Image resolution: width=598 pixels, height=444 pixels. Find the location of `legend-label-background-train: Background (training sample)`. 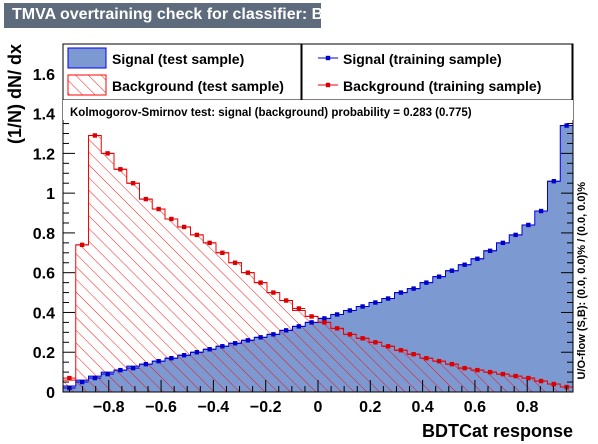

legend-label-background-train: Background (training sample) is located at coordinates (442, 86).